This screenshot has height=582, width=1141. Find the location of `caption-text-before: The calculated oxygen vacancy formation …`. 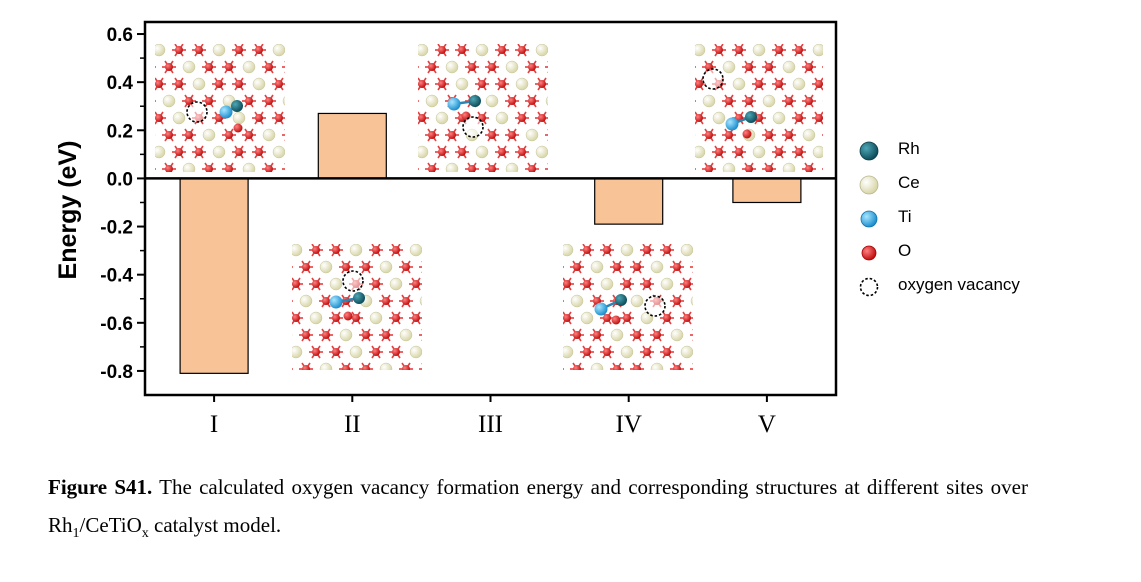

caption-text-before: The calculated oxygen vacancy formation … is located at coordinates (538, 506).